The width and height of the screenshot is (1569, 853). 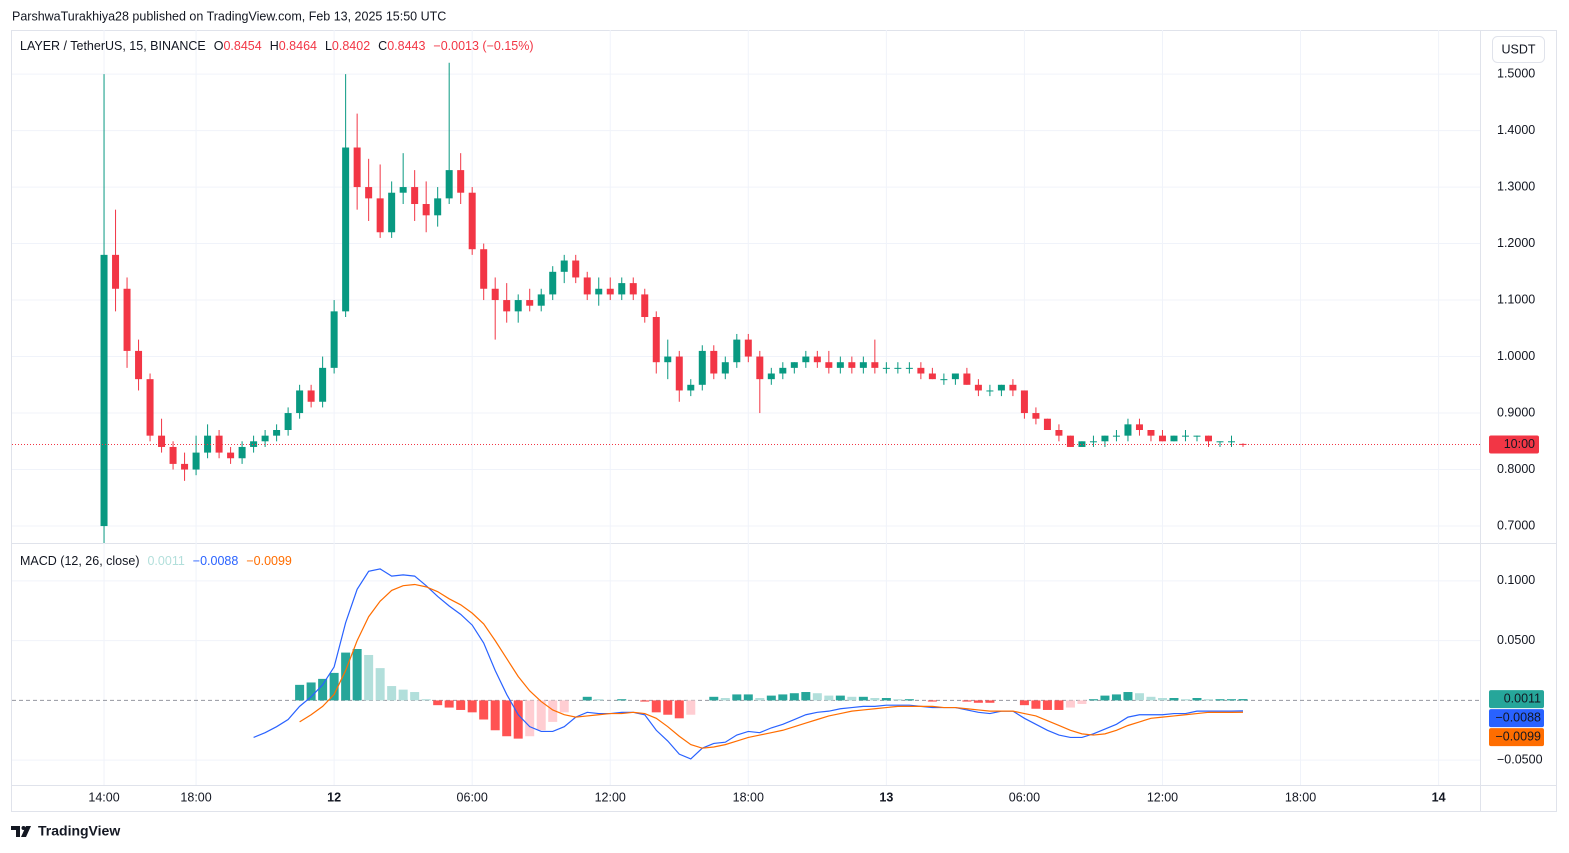 I want to click on y-tick-label: 1.4000, so click(x=1516, y=130).